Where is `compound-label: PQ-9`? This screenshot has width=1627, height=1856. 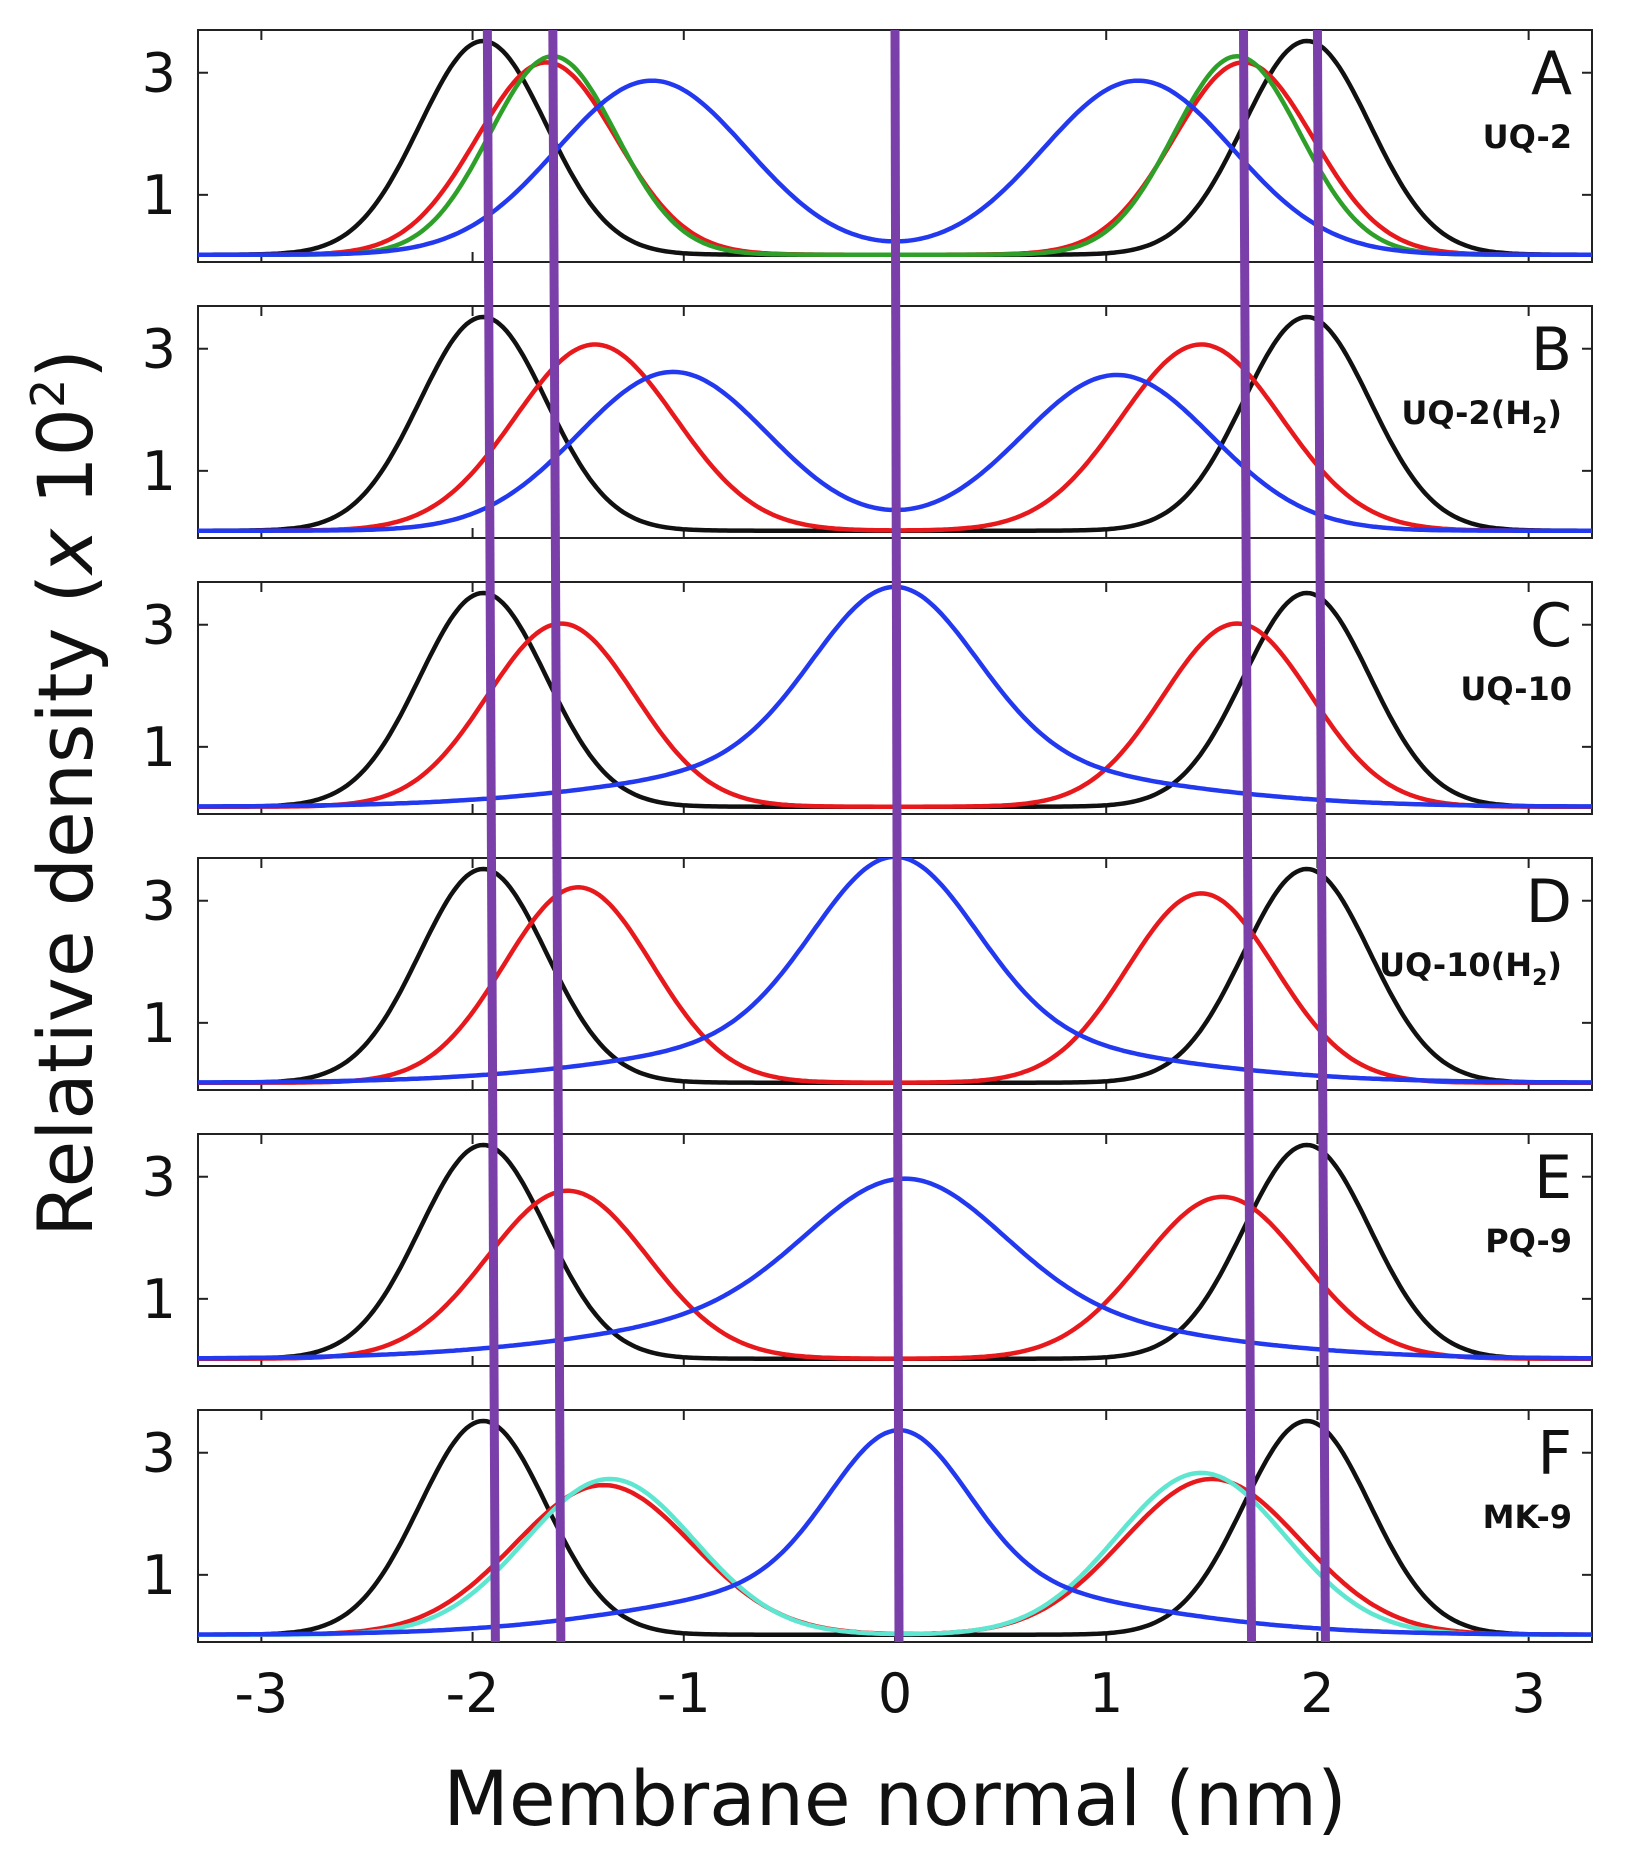 compound-label: PQ-9 is located at coordinates (1528, 1241).